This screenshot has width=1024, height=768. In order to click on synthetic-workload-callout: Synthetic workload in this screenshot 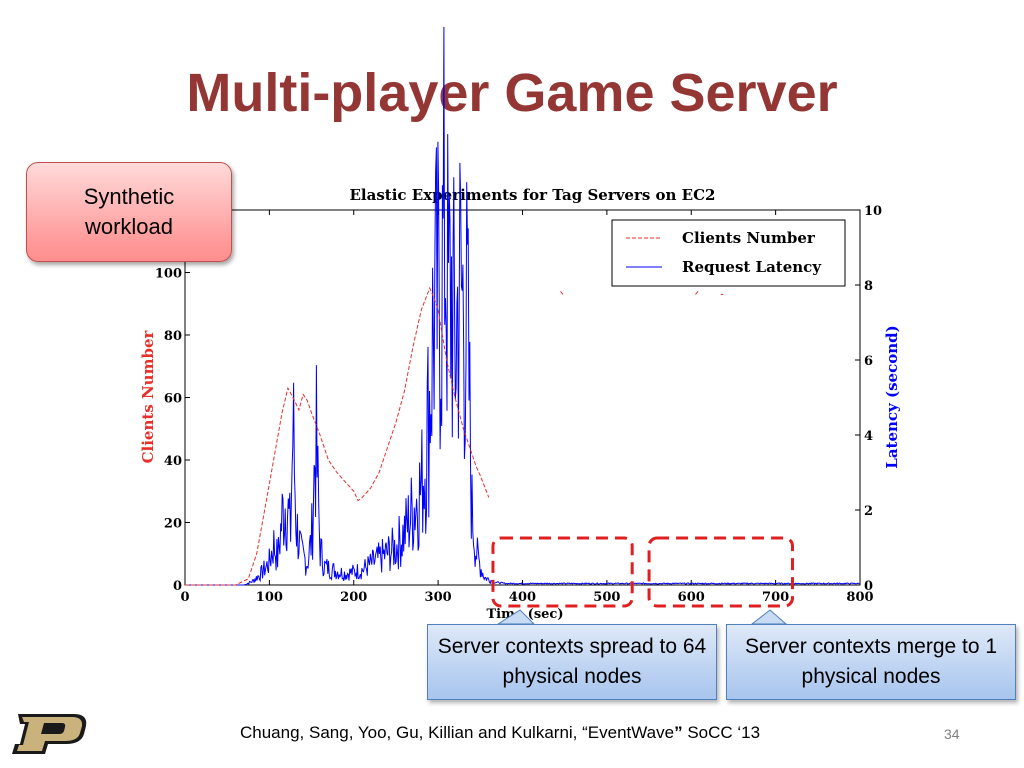, I will do `click(129, 212)`.